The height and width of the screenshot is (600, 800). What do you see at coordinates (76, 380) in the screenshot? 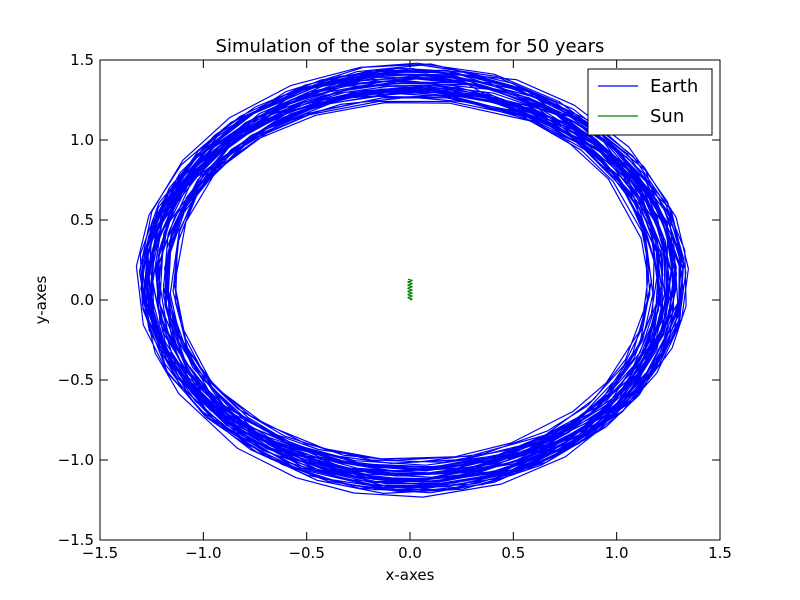
I see `y-tick-label: −0.5` at bounding box center [76, 380].